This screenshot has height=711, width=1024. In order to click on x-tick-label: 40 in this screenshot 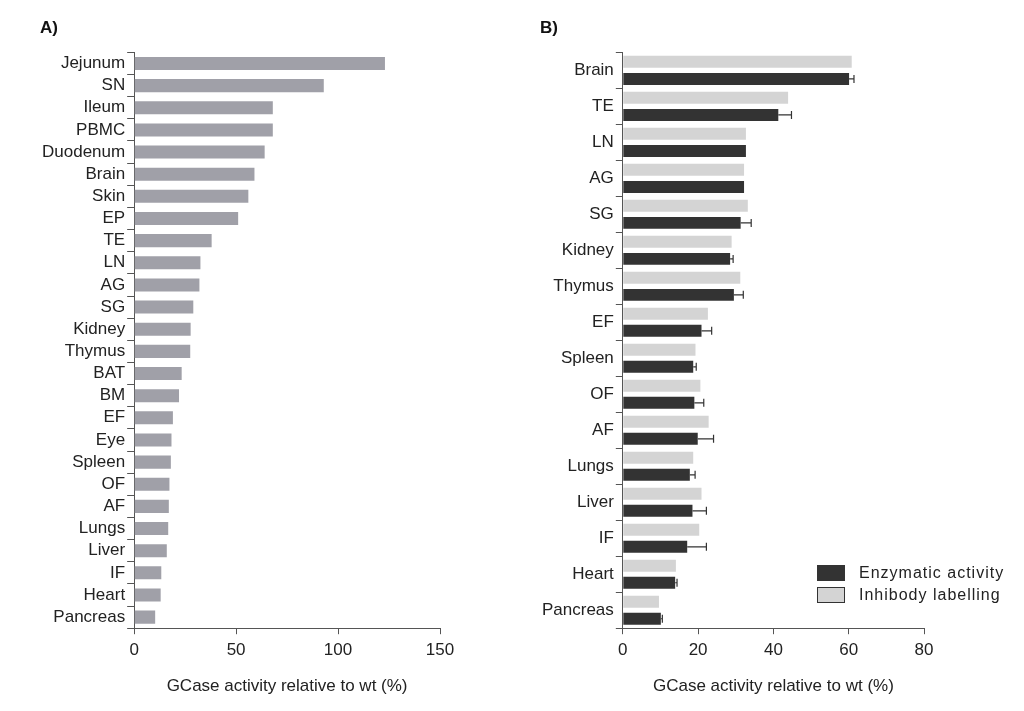, I will do `click(773, 650)`.